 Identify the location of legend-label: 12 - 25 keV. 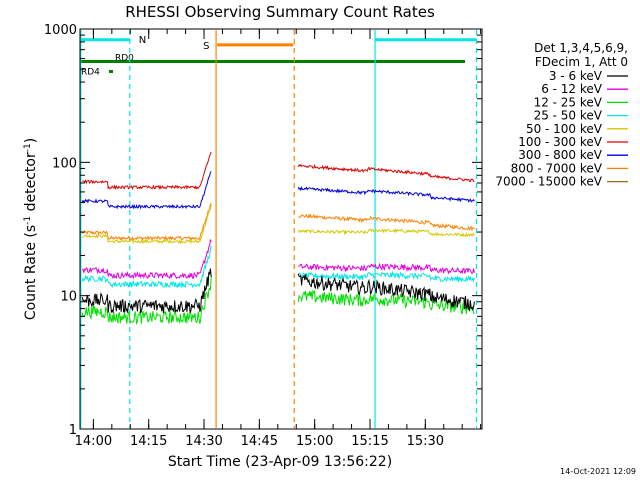
(568, 102).